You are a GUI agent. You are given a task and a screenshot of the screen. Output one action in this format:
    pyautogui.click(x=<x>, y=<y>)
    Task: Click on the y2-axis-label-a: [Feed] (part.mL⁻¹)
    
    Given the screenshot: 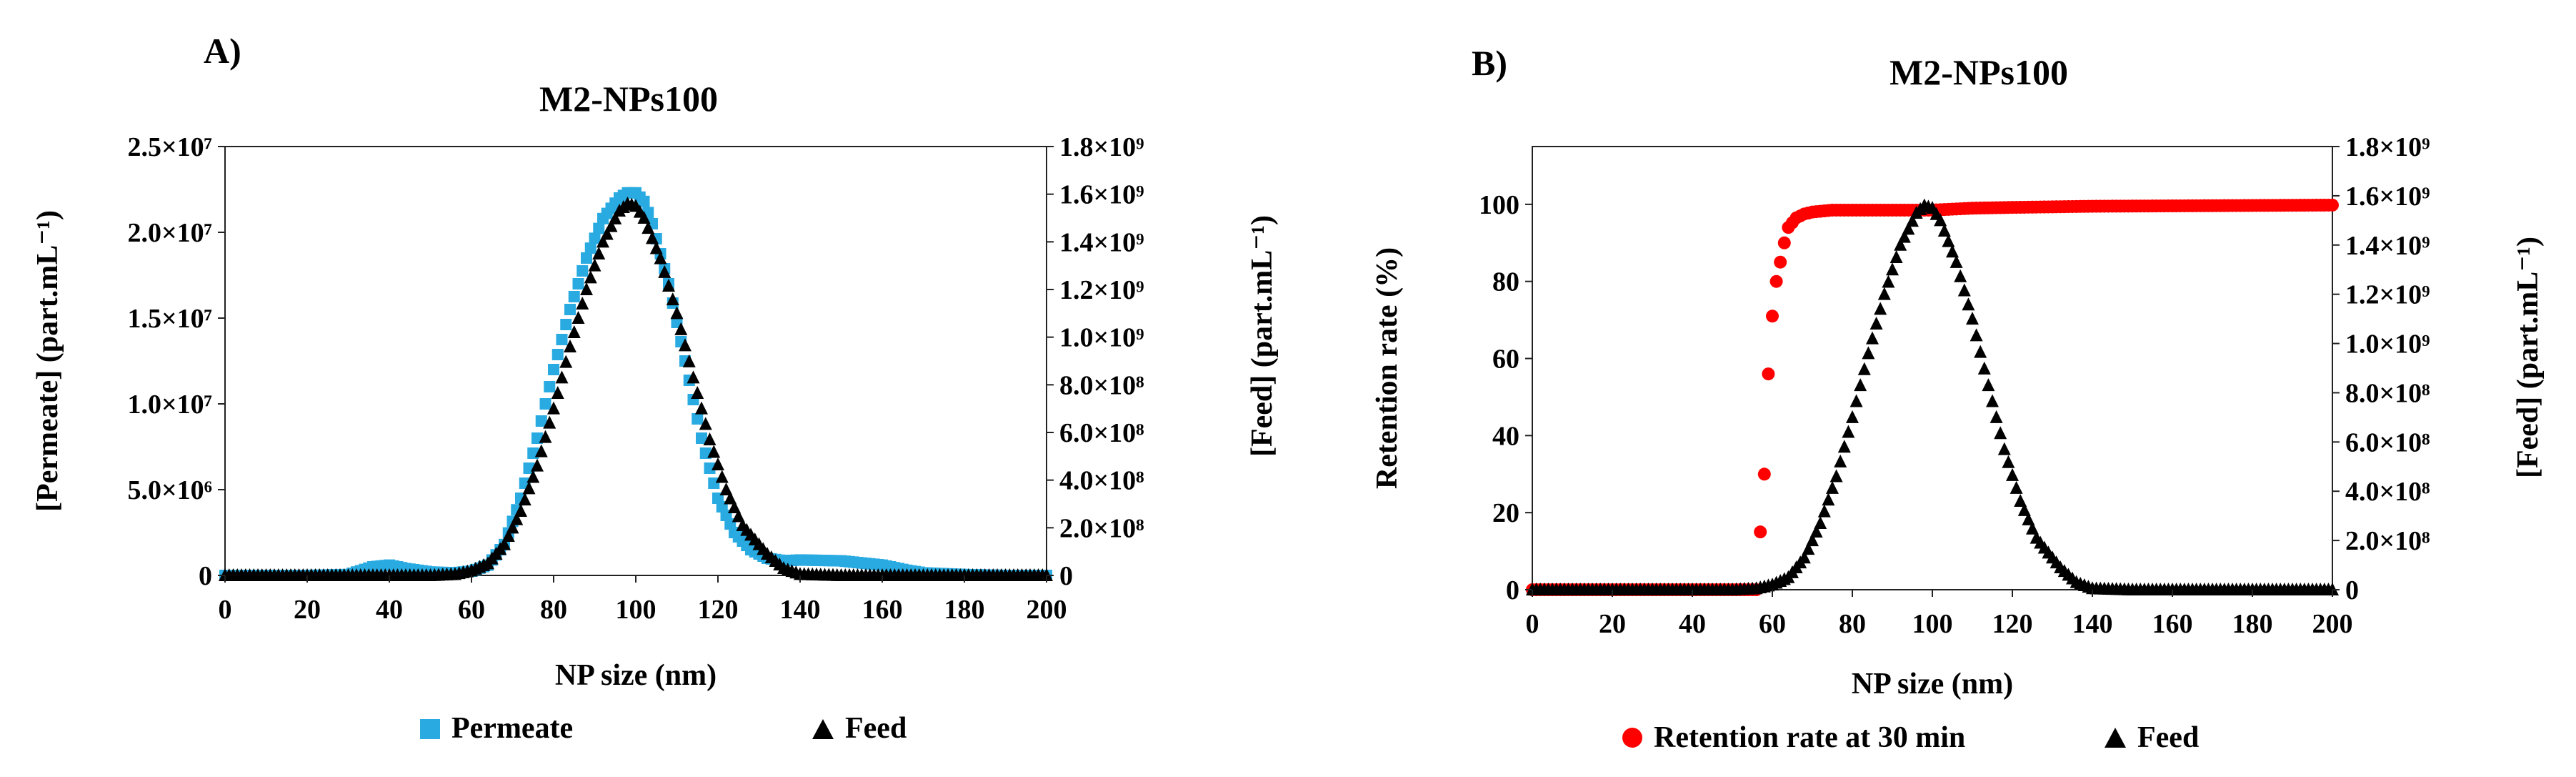 What is the action you would take?
    pyautogui.click(x=1263, y=336)
    